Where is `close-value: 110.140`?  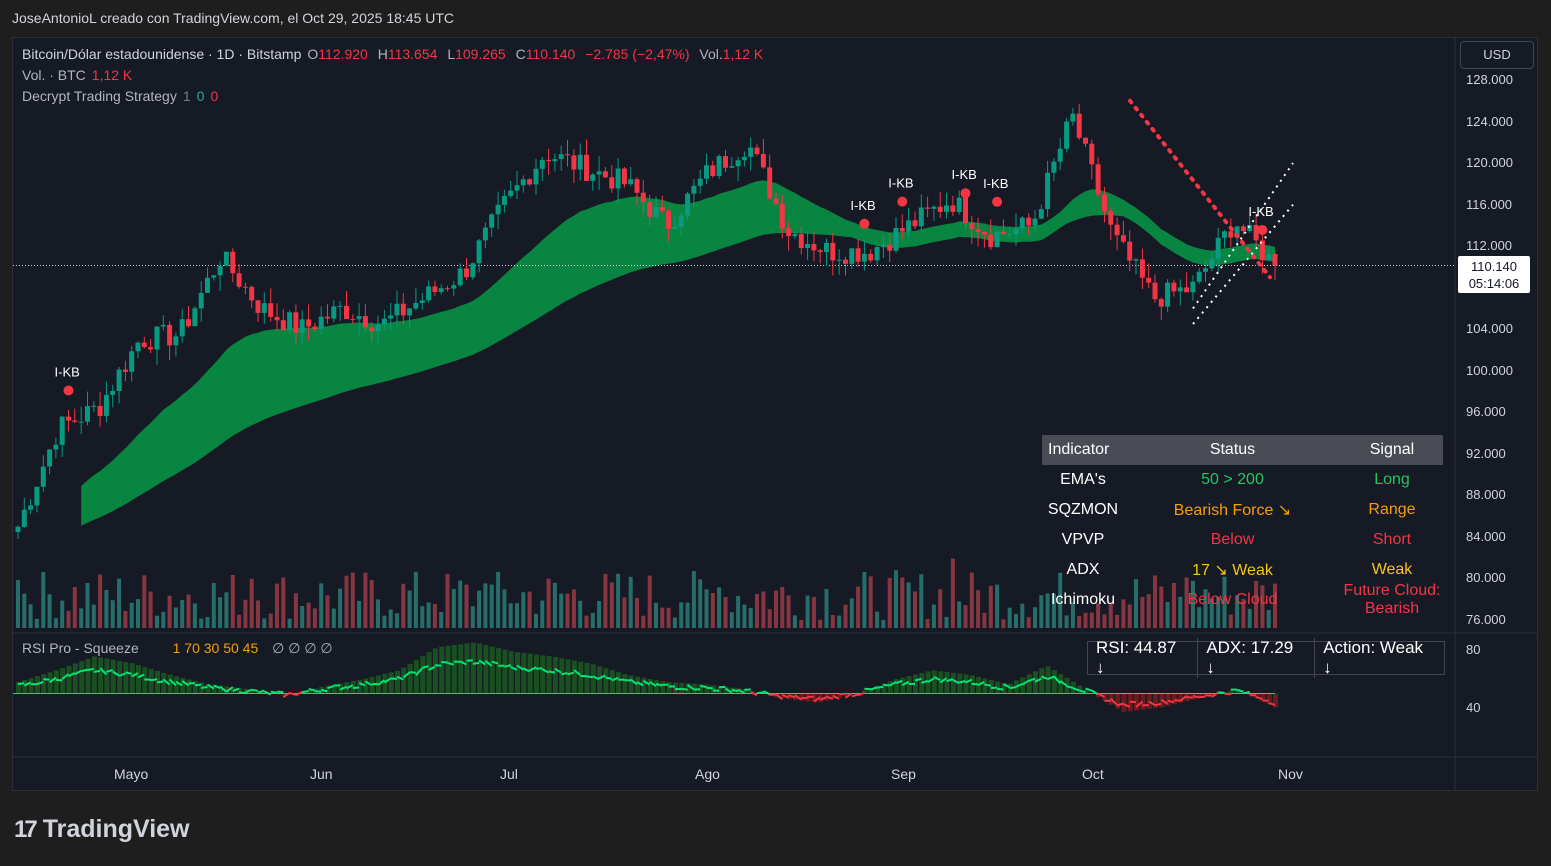 close-value: 110.140 is located at coordinates (550, 54).